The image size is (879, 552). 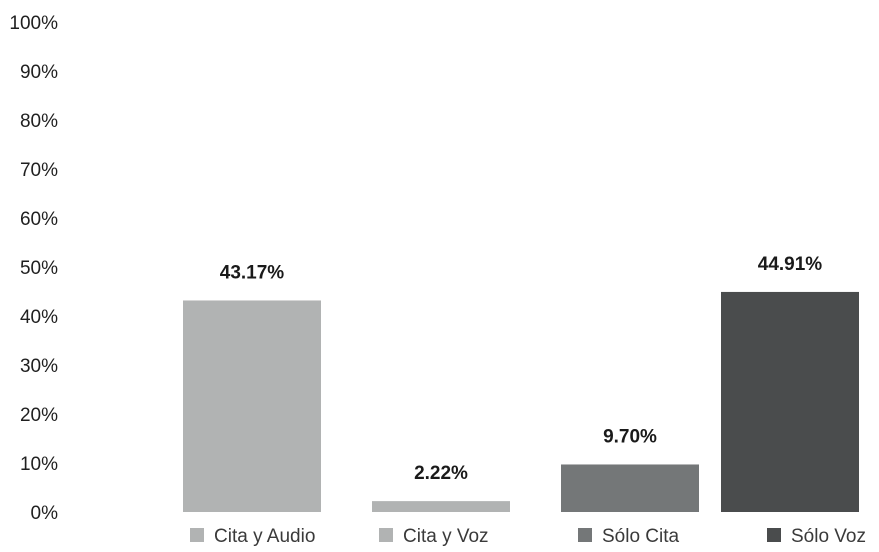 What do you see at coordinates (441, 473) in the screenshot?
I see `data-label: 2.22%` at bounding box center [441, 473].